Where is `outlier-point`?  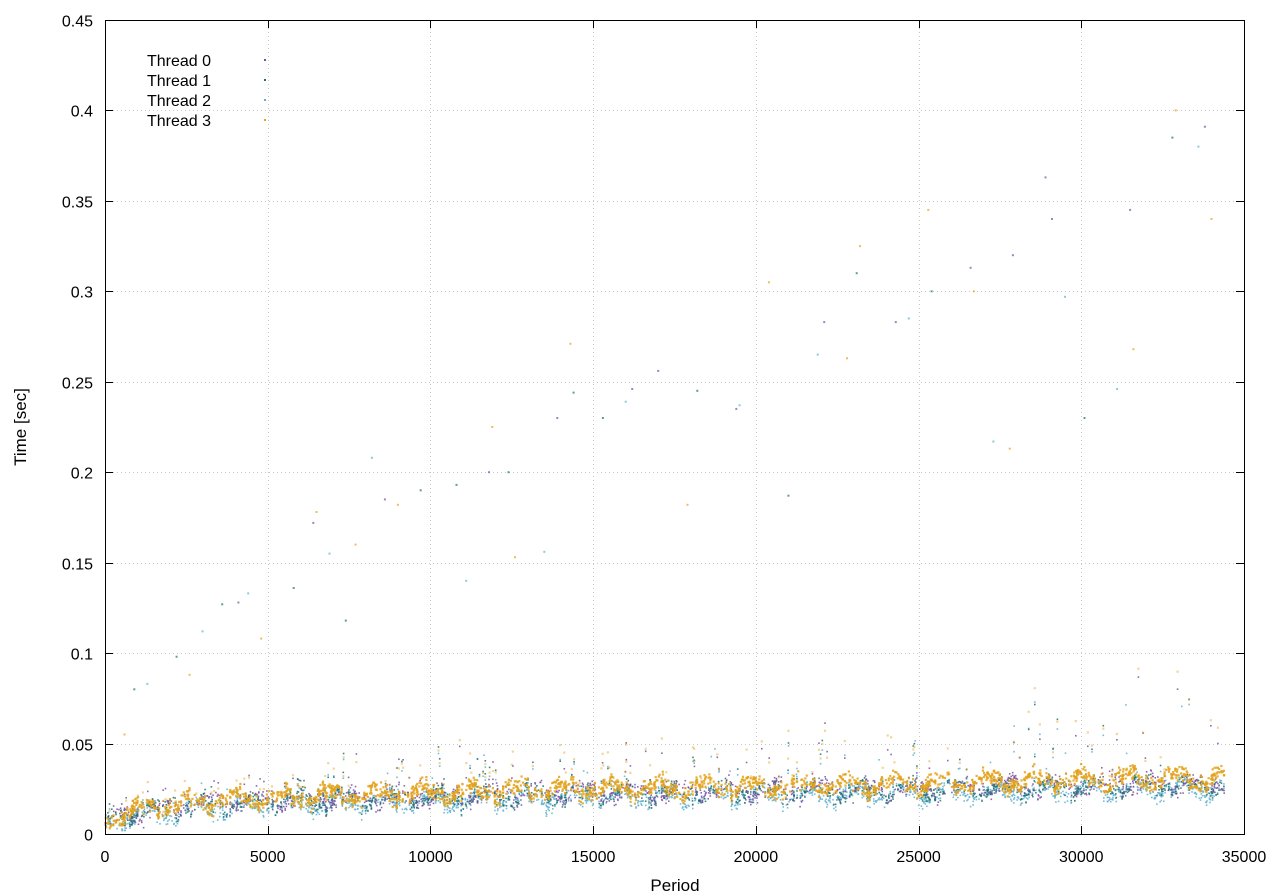 outlier-point is located at coordinates (238, 602).